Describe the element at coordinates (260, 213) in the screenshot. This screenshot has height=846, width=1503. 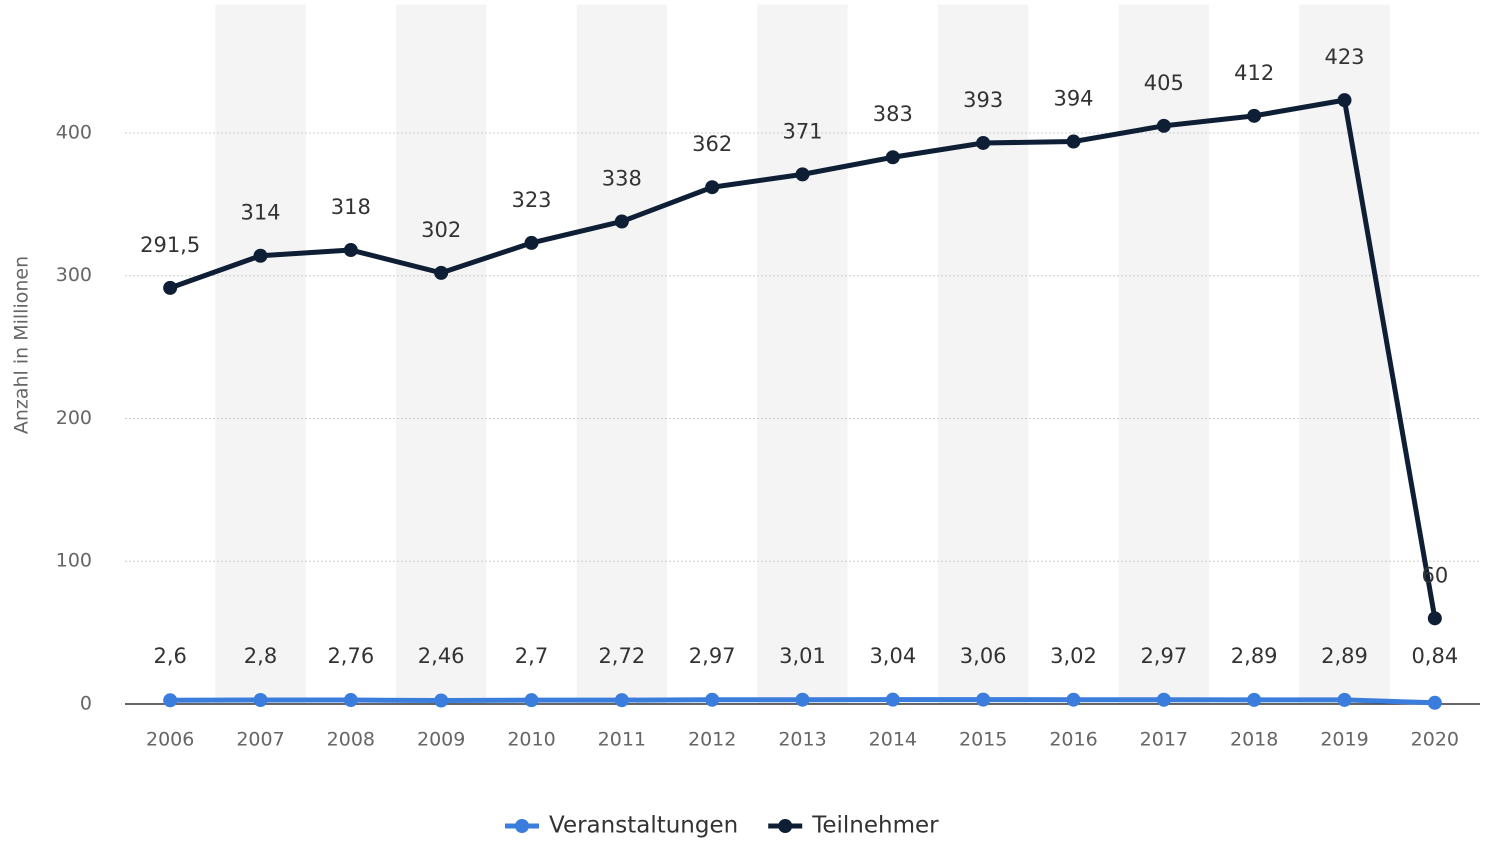
I see `value-label: 314` at that location.